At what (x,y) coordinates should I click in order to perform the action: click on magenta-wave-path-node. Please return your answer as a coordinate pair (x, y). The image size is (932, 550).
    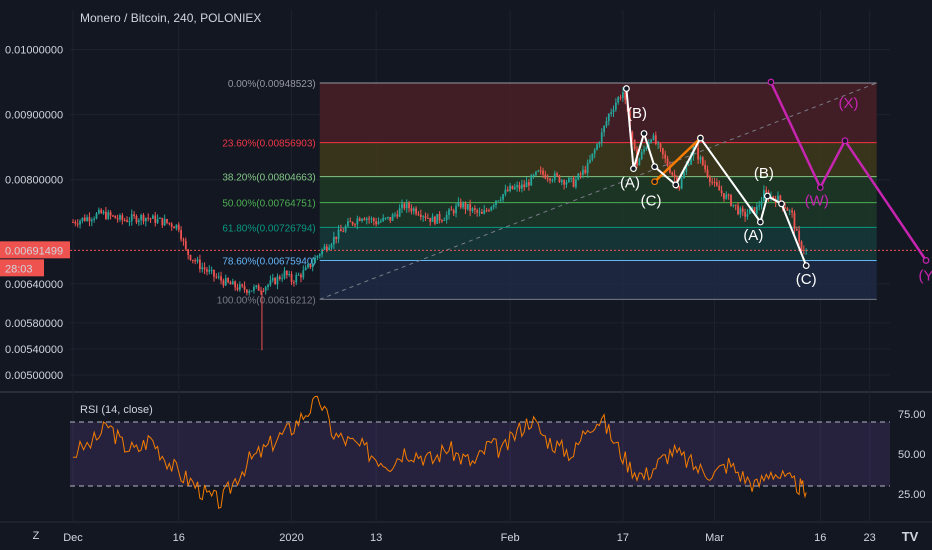
    Looking at the image, I should click on (926, 260).